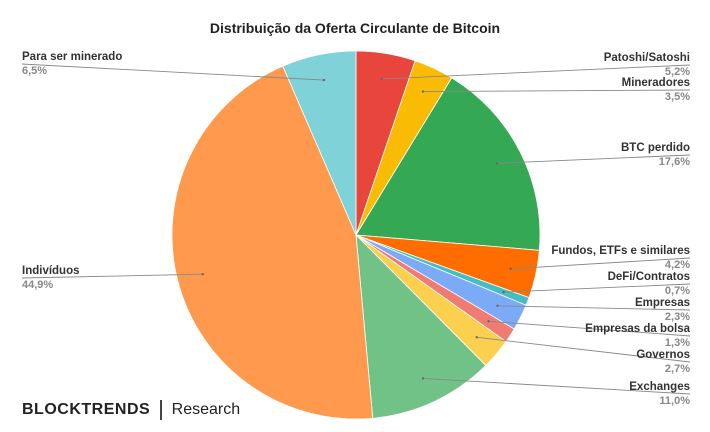 The width and height of the screenshot is (710, 432). Describe the element at coordinates (476, 337) in the screenshot. I see `leader-dot-governos` at that location.